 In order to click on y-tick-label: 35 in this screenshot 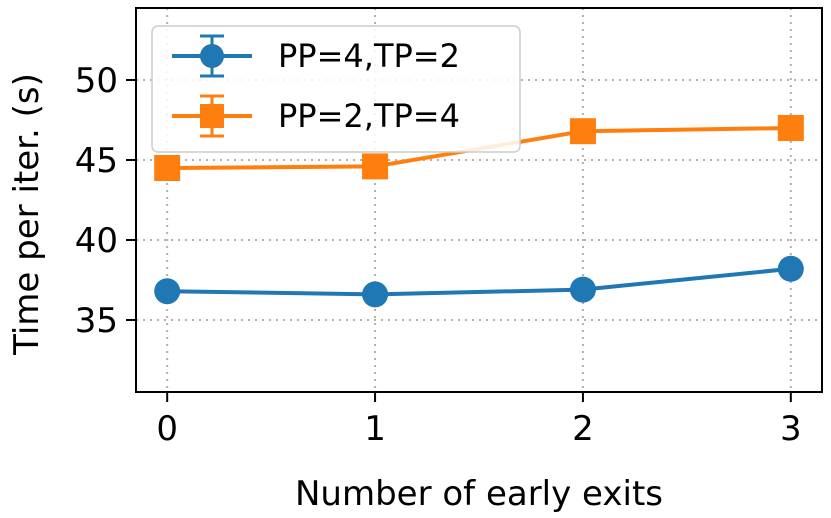, I will do `click(96, 321)`.